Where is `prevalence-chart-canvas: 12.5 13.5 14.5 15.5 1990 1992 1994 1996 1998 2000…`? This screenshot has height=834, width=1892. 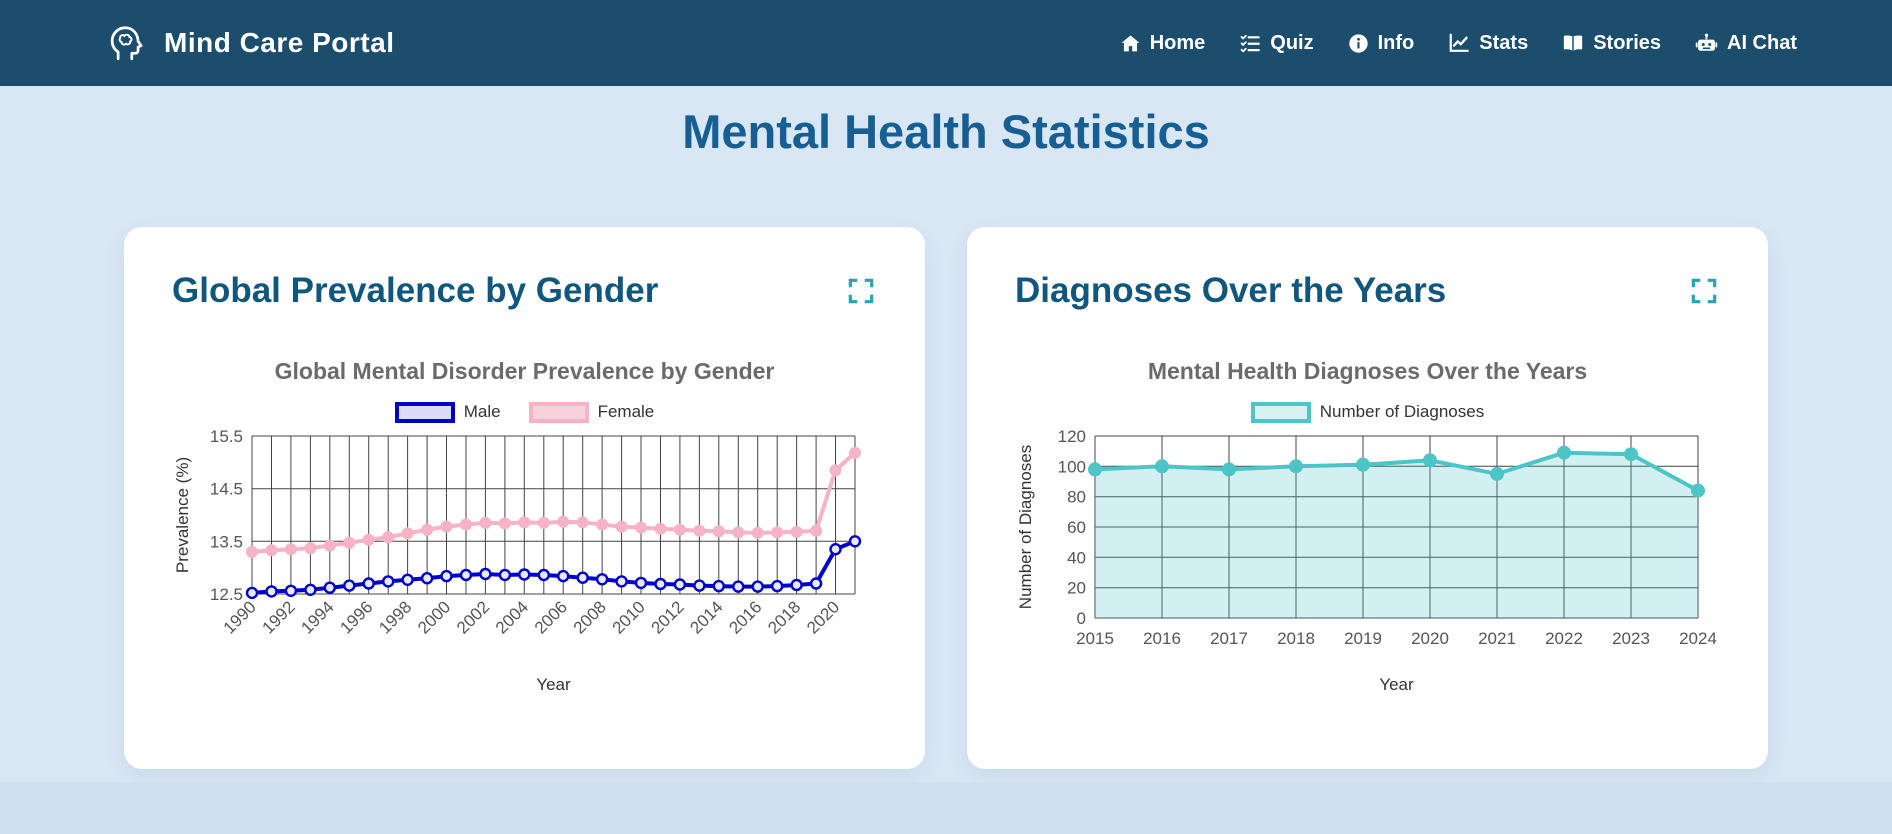
prevalence-chart-canvas: 12.5 13.5 14.5 15.5 1990 1992 1994 1996 1998 2000… is located at coordinates (524, 563).